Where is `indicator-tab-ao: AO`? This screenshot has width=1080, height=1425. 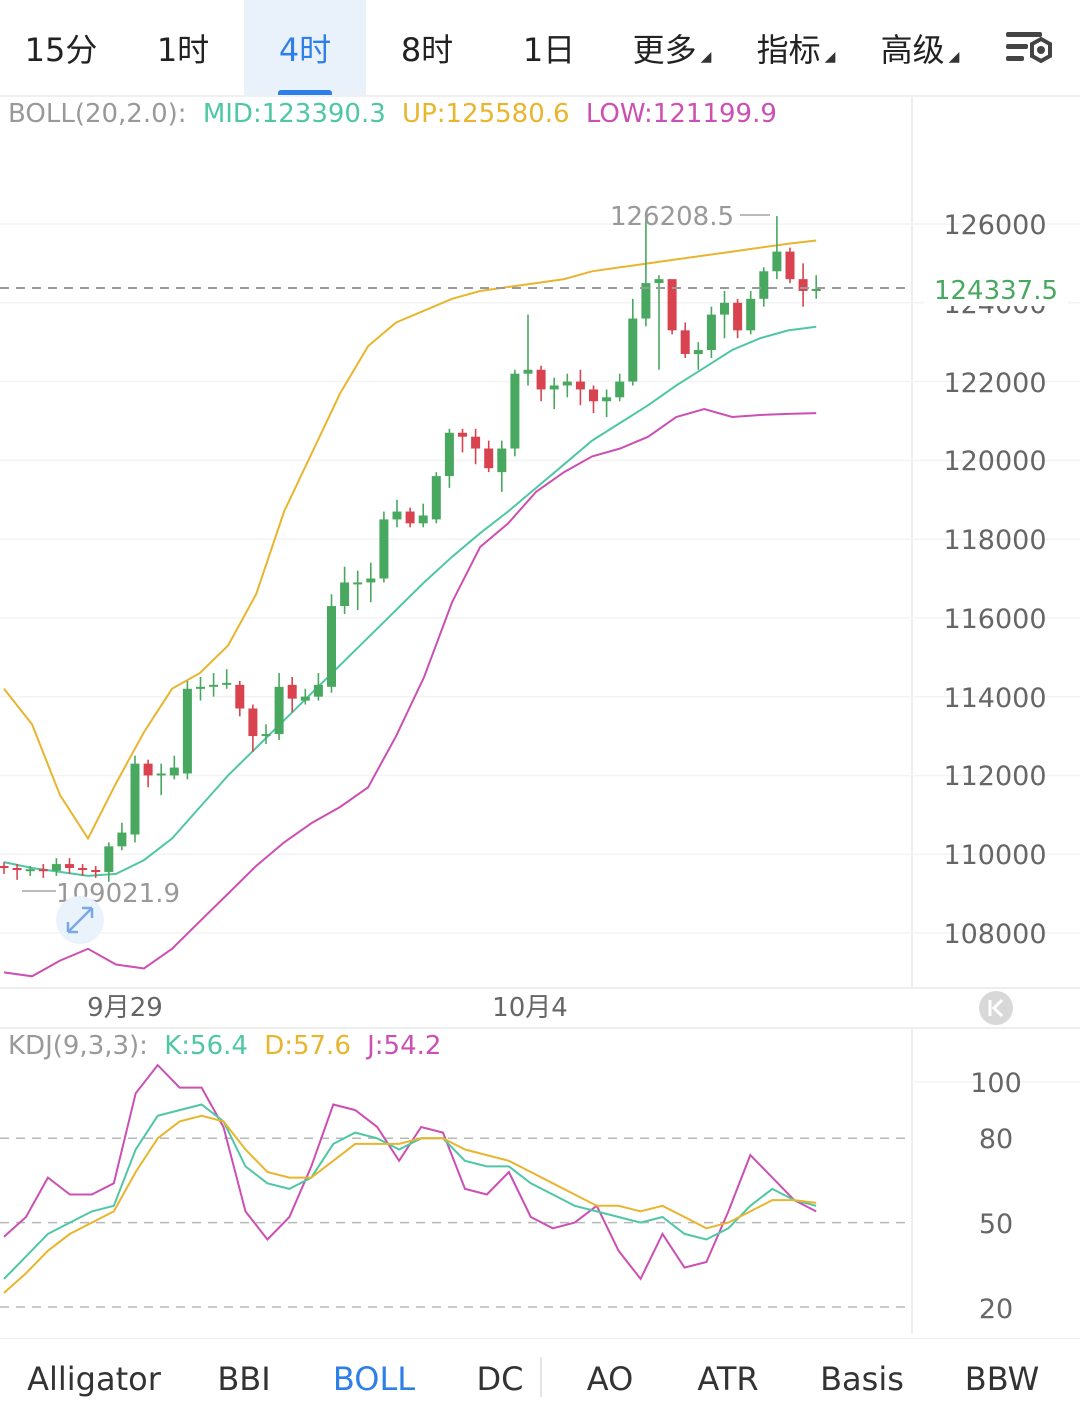
indicator-tab-ao: AO is located at coordinates (610, 1379).